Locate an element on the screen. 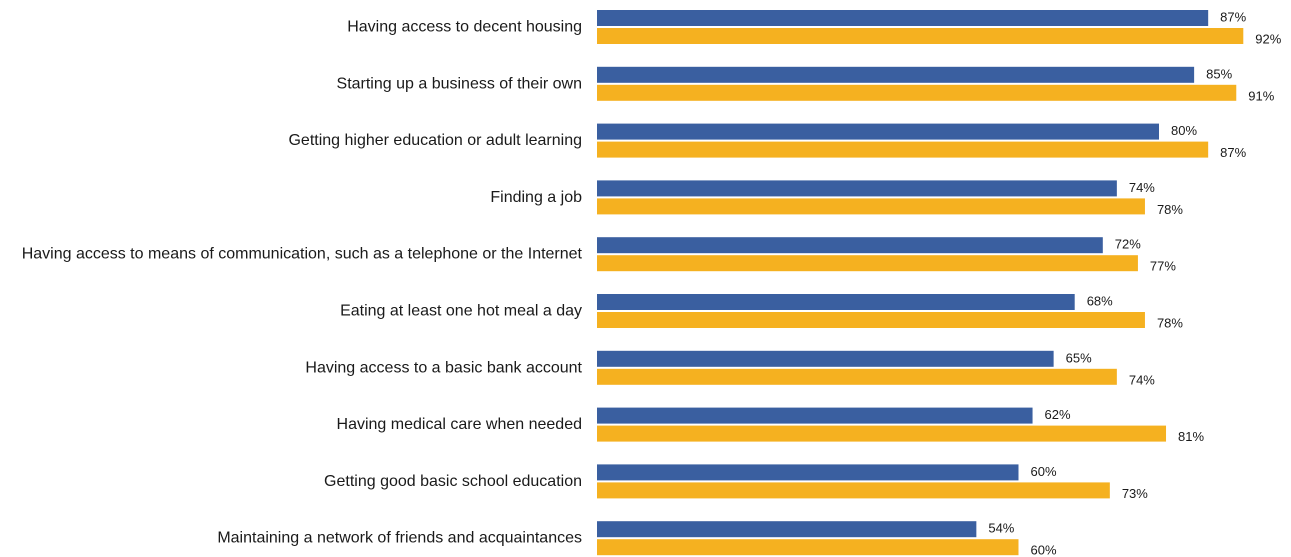  data-label: 80% is located at coordinates (1184, 130).